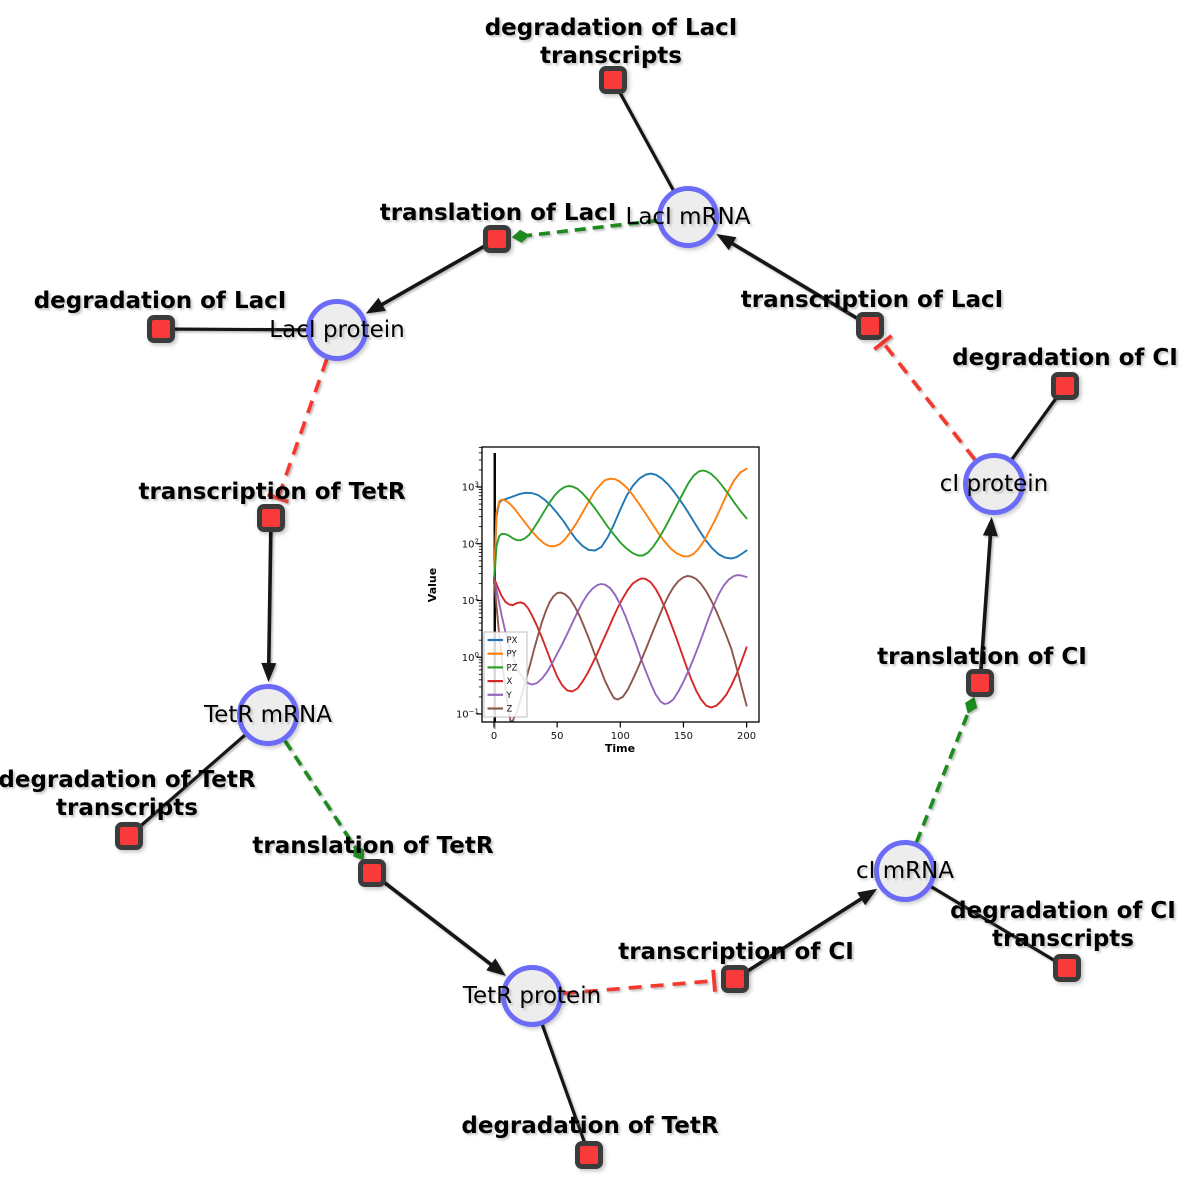 The height and width of the screenshot is (1200, 1189). What do you see at coordinates (470, 543) in the screenshot?
I see `chart-y-tick-label: 10²` at bounding box center [470, 543].